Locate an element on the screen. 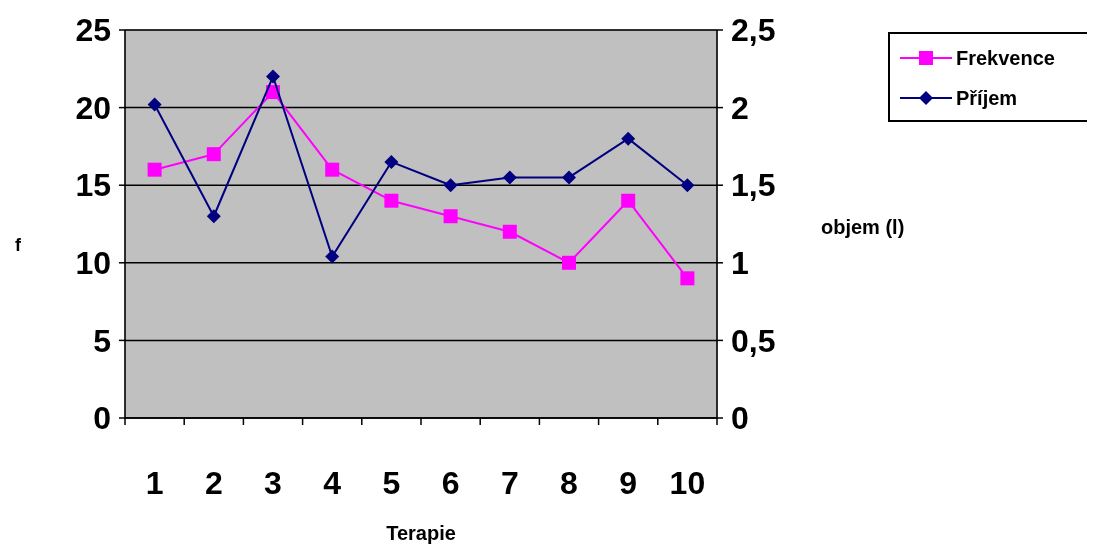  x-tick-label: 9 is located at coordinates (628, 483).